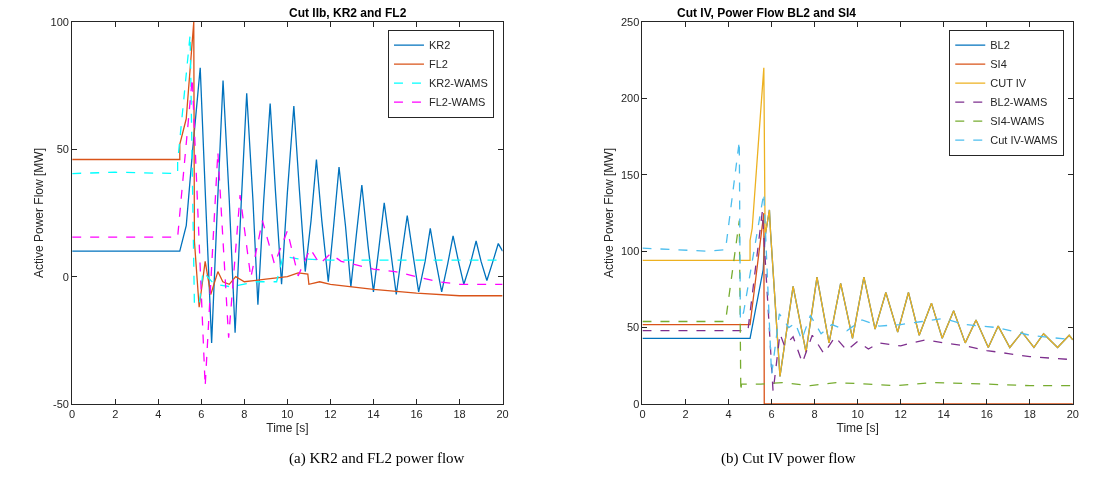 This screenshot has width=1105, height=496. What do you see at coordinates (348, 13) in the screenshot?
I see `chart-title: Cut IIb, KR2 and FL2` at bounding box center [348, 13].